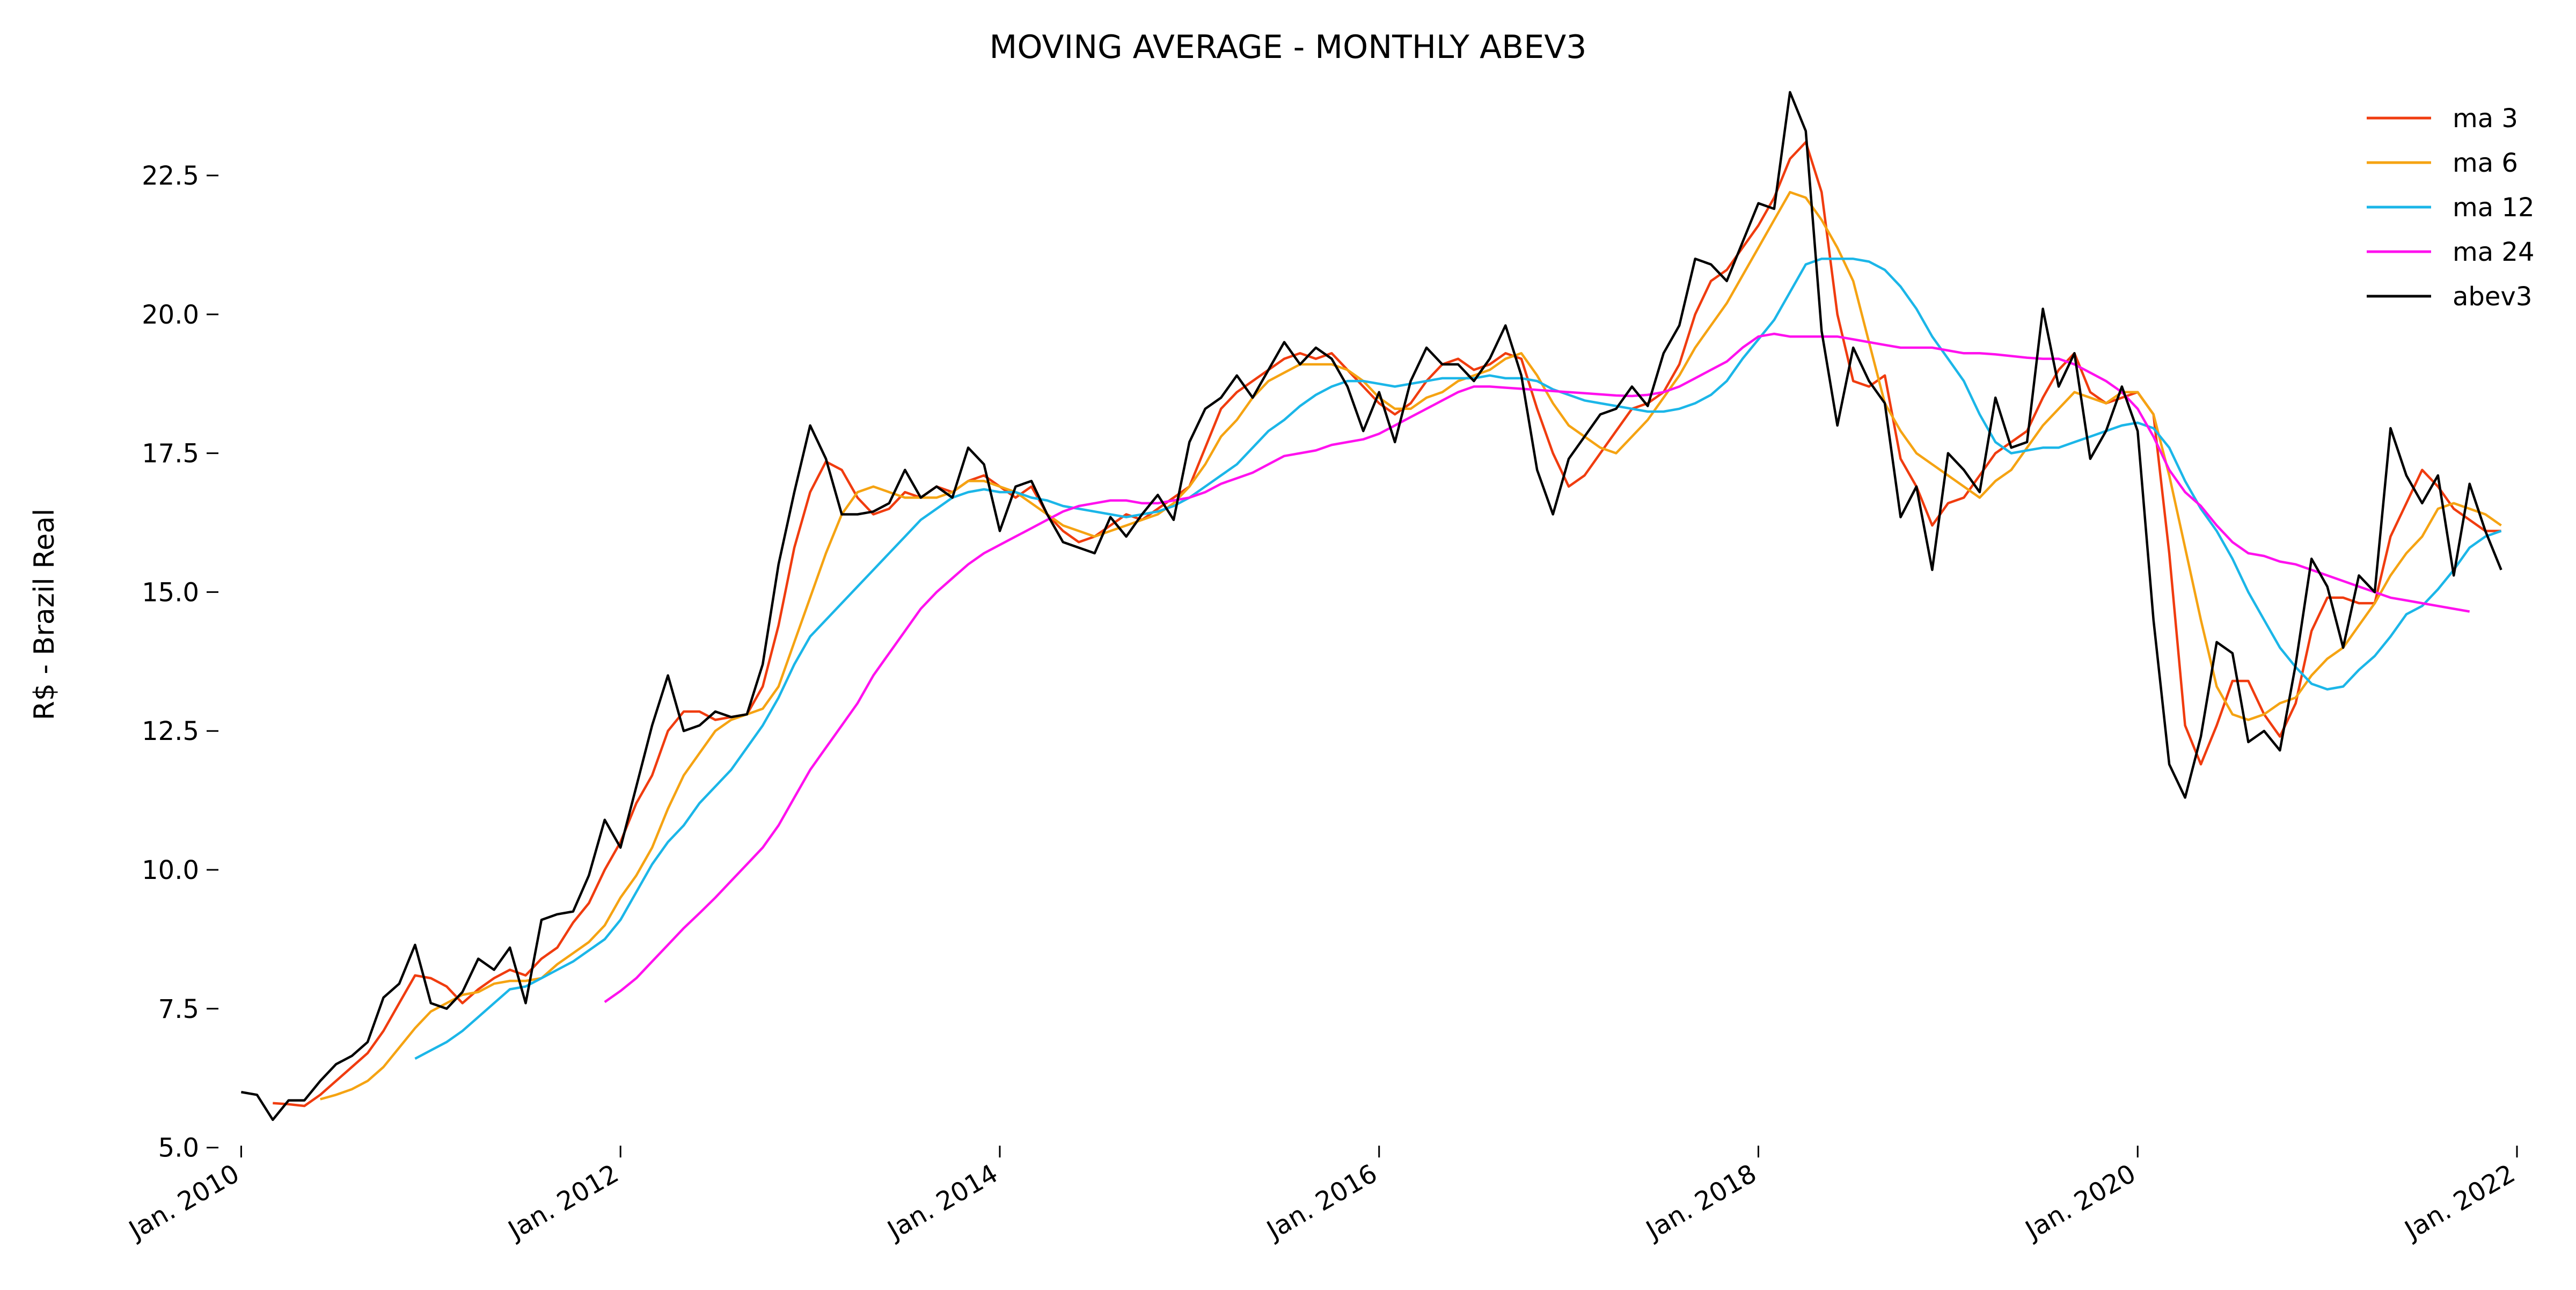  What do you see at coordinates (170, 454) in the screenshot?
I see `y-tick-label: 17.5` at bounding box center [170, 454].